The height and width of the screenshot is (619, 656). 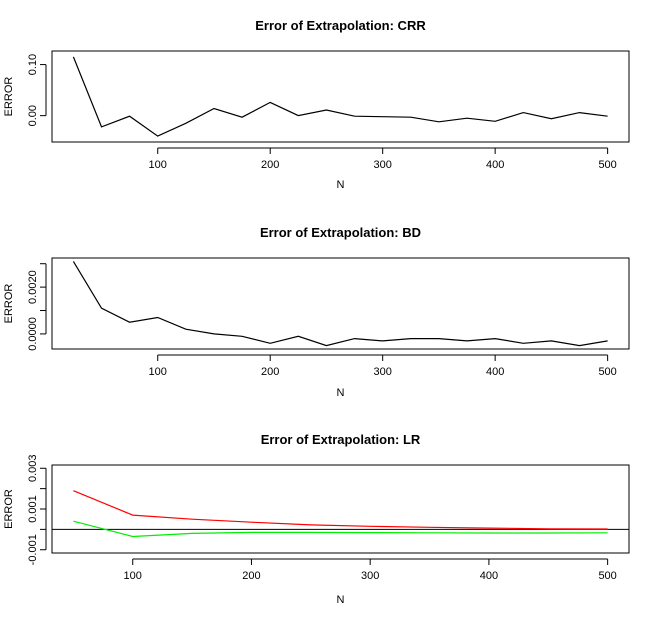 I want to click on y-tick-label: 0.001, so click(x=33, y=509).